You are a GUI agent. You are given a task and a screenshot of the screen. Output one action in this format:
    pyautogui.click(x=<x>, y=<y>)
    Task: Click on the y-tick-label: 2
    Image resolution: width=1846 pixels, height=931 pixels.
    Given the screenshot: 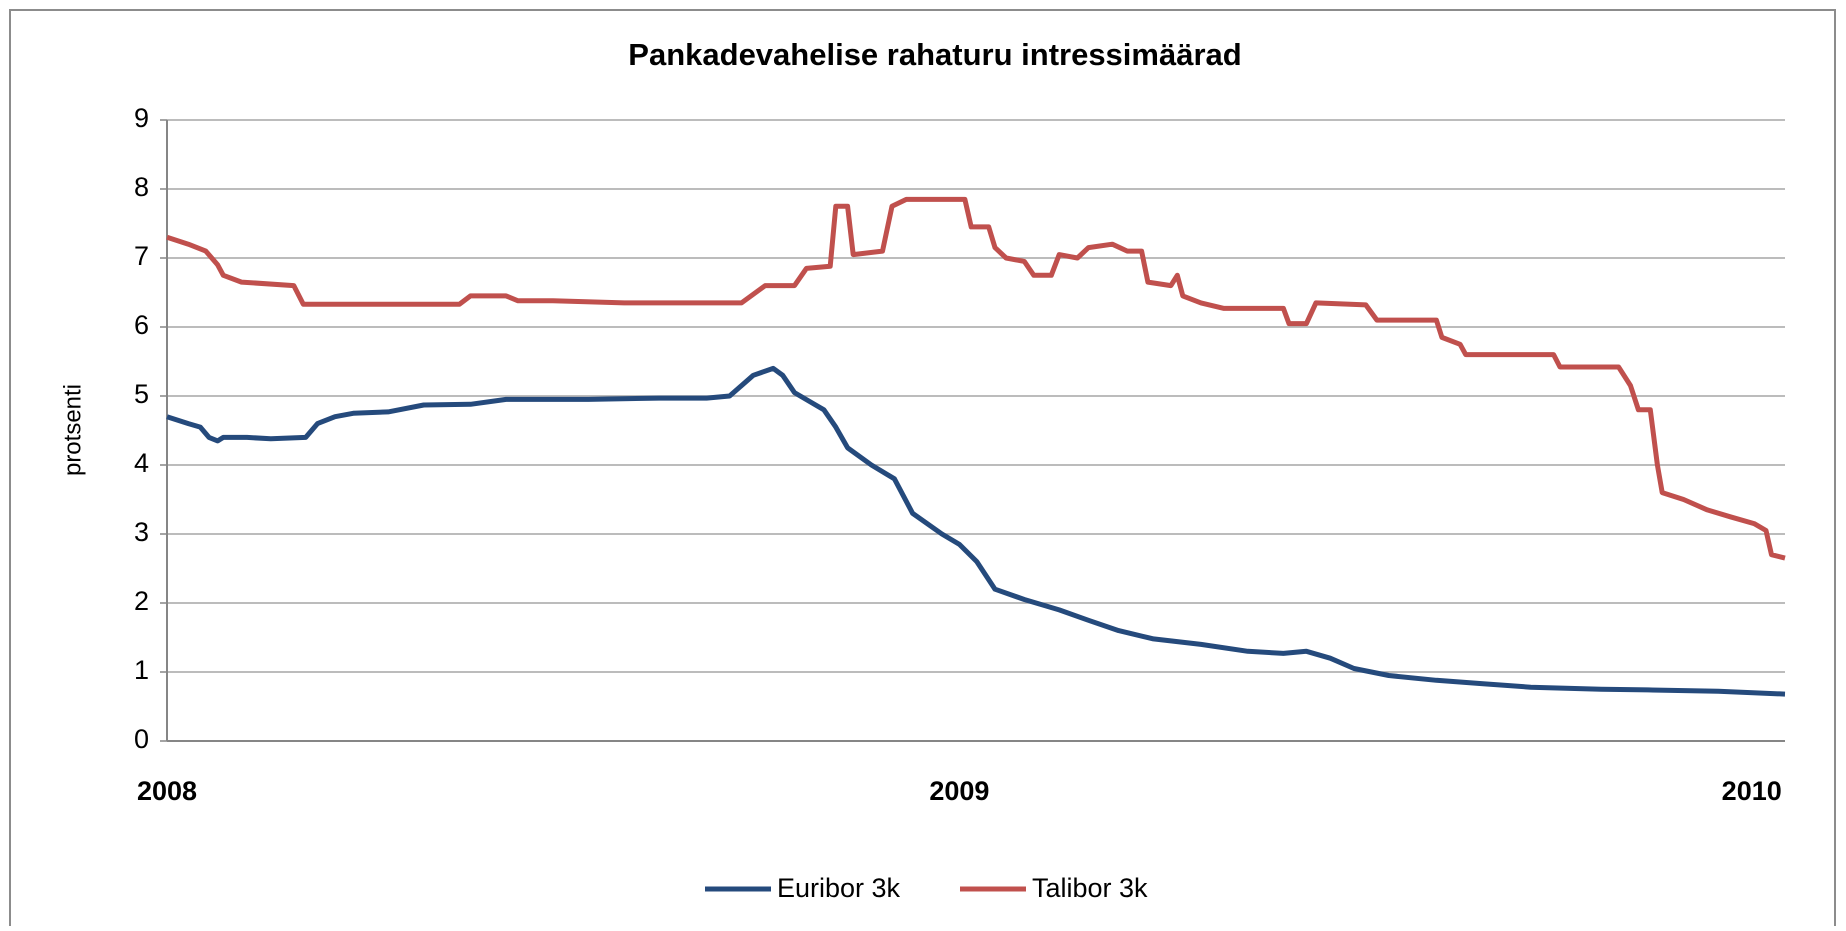 What is the action you would take?
    pyautogui.click(x=141, y=601)
    